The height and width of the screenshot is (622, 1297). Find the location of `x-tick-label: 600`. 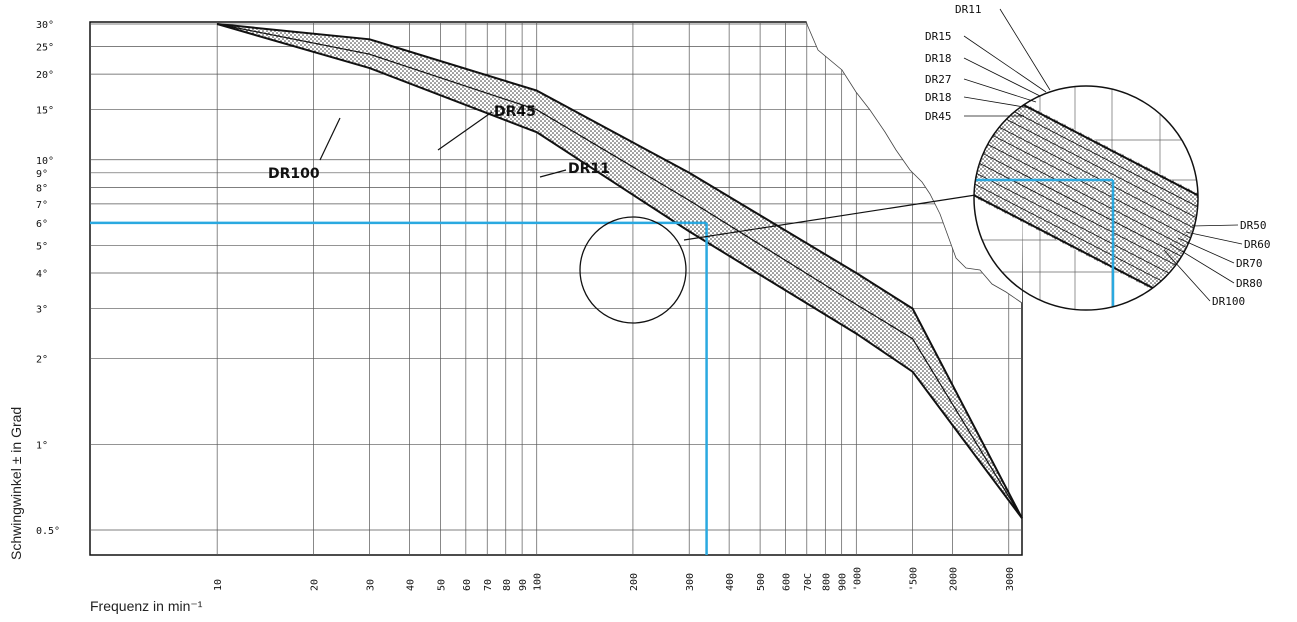

x-tick-label: 600 is located at coordinates (786, 582).